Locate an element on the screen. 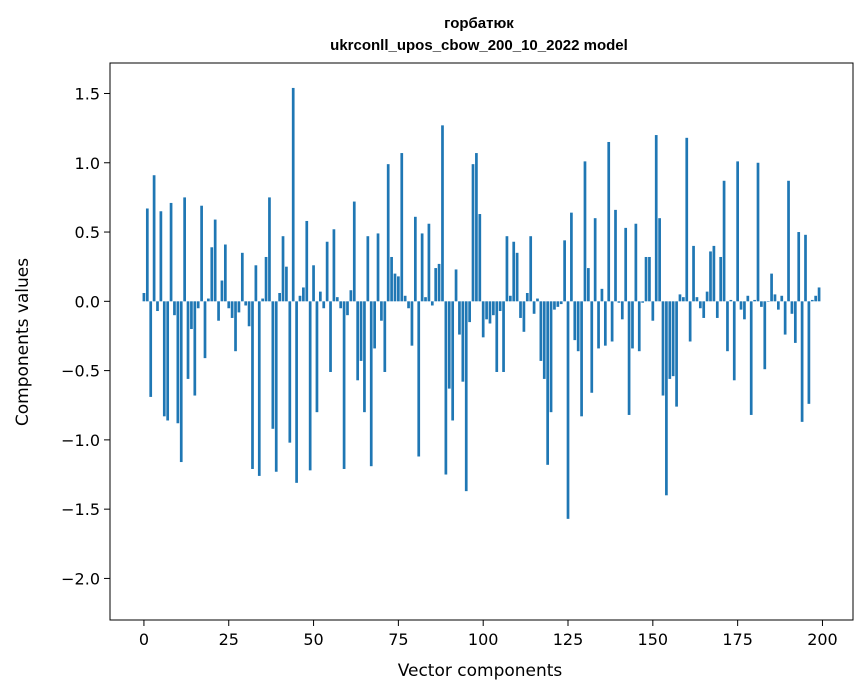 The width and height of the screenshot is (867, 696). x-tick-label: 0 is located at coordinates (144, 639).